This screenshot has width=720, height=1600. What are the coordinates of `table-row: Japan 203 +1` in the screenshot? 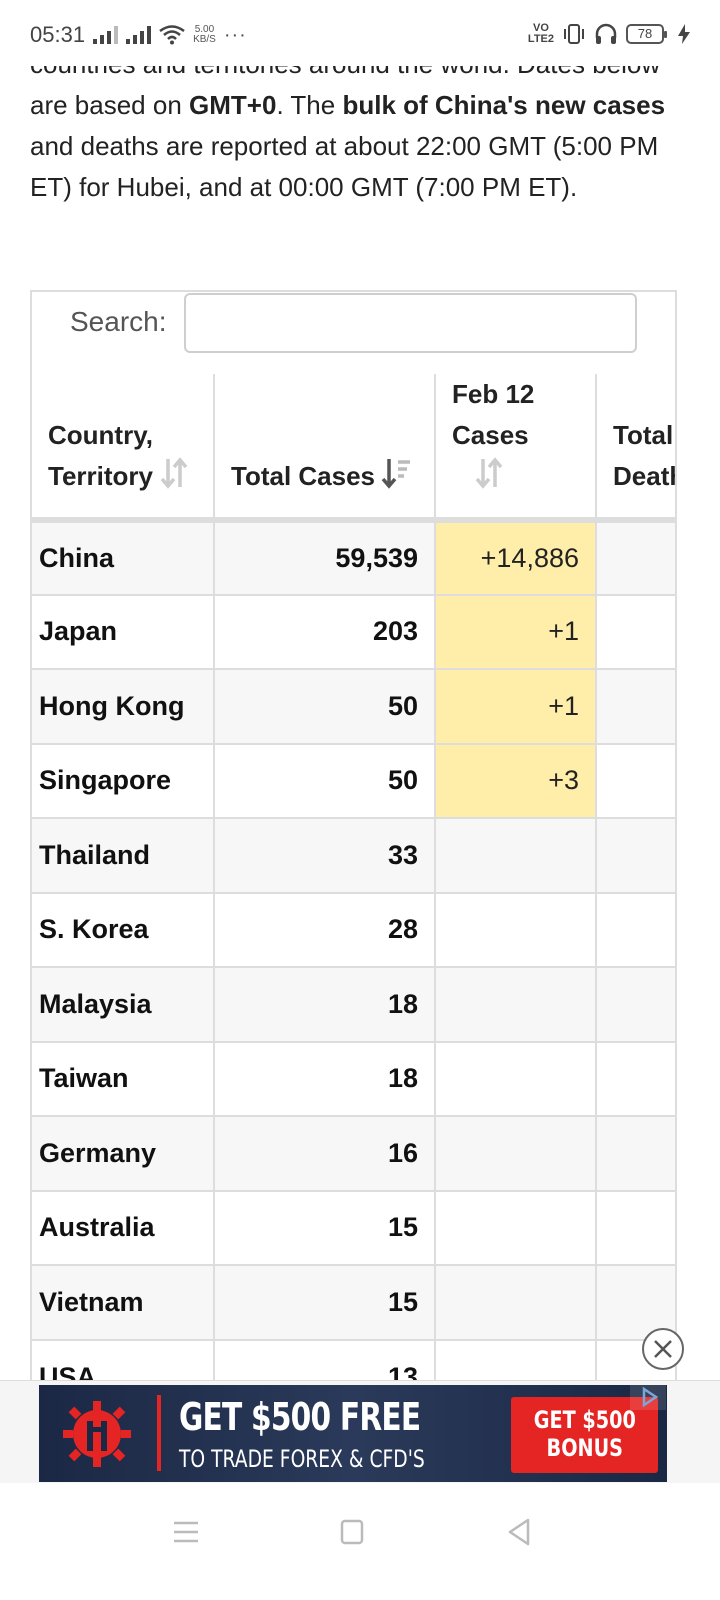 It's located at (353, 631).